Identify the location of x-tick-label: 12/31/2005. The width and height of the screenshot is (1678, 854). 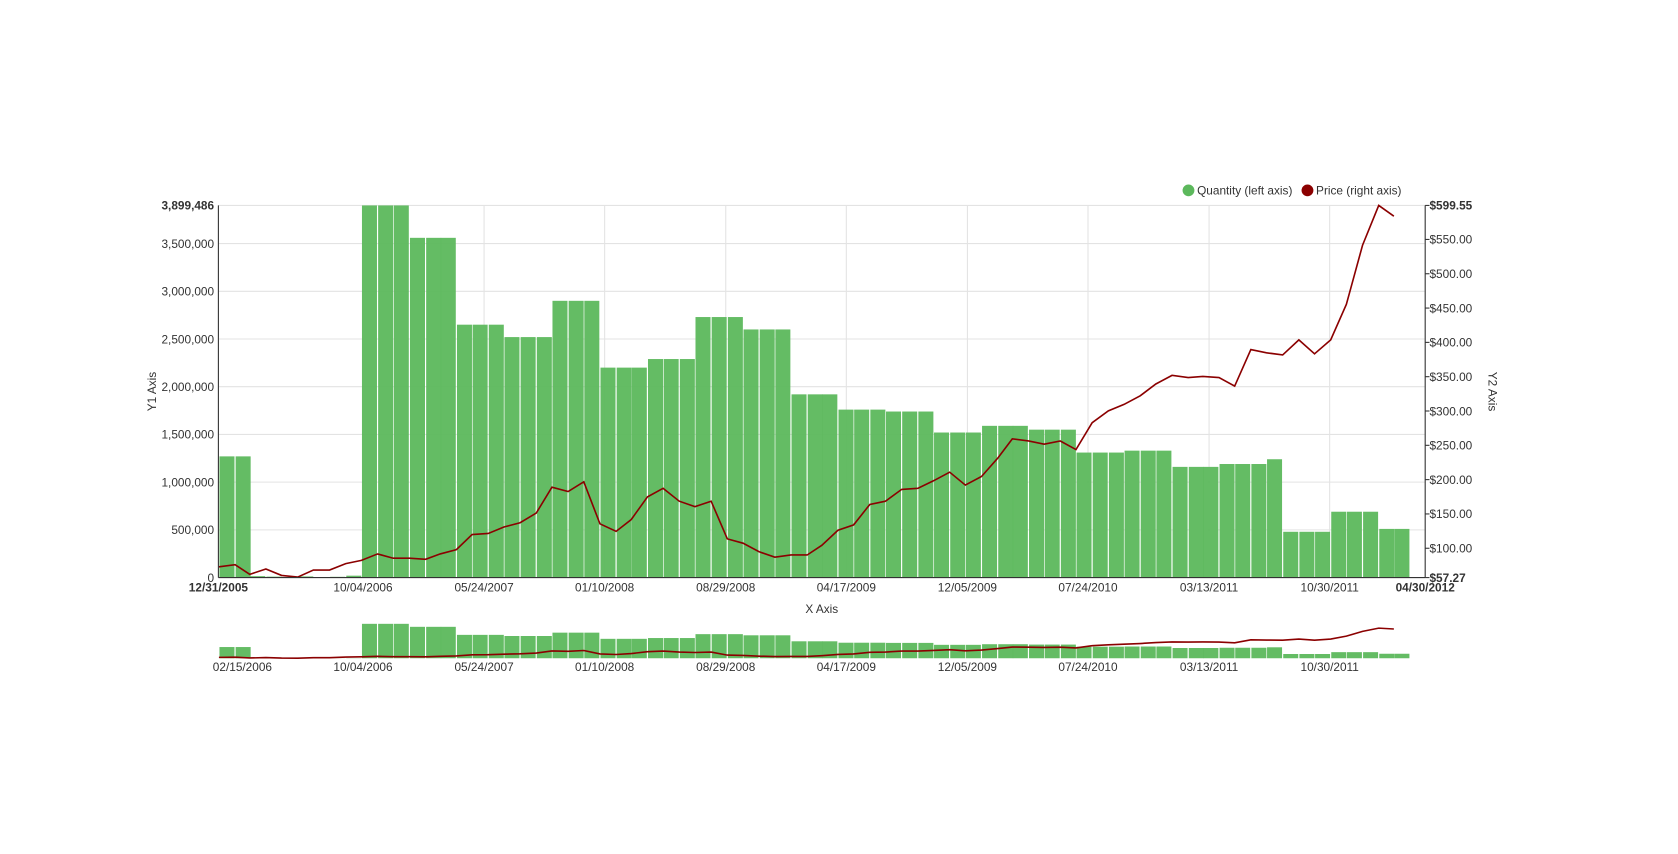
(219, 588).